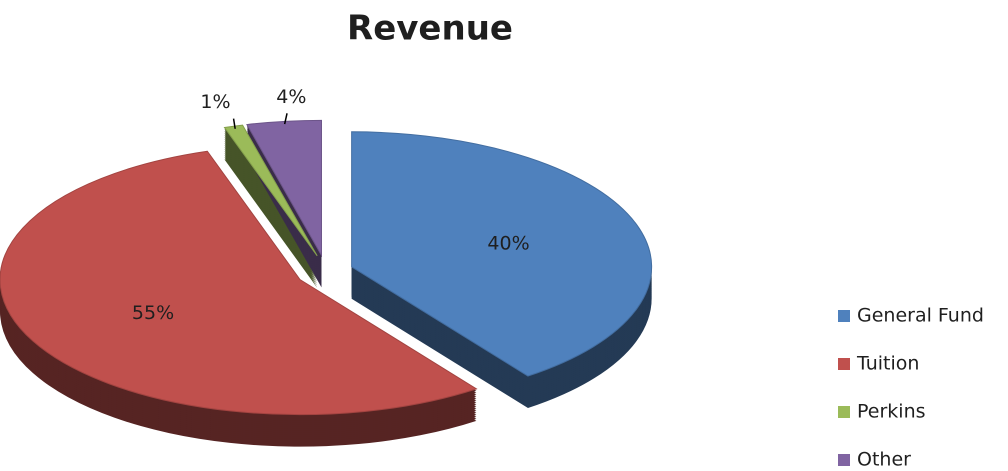 The image size is (1008, 471). What do you see at coordinates (920, 316) in the screenshot?
I see `legend-label: General Fund` at bounding box center [920, 316].